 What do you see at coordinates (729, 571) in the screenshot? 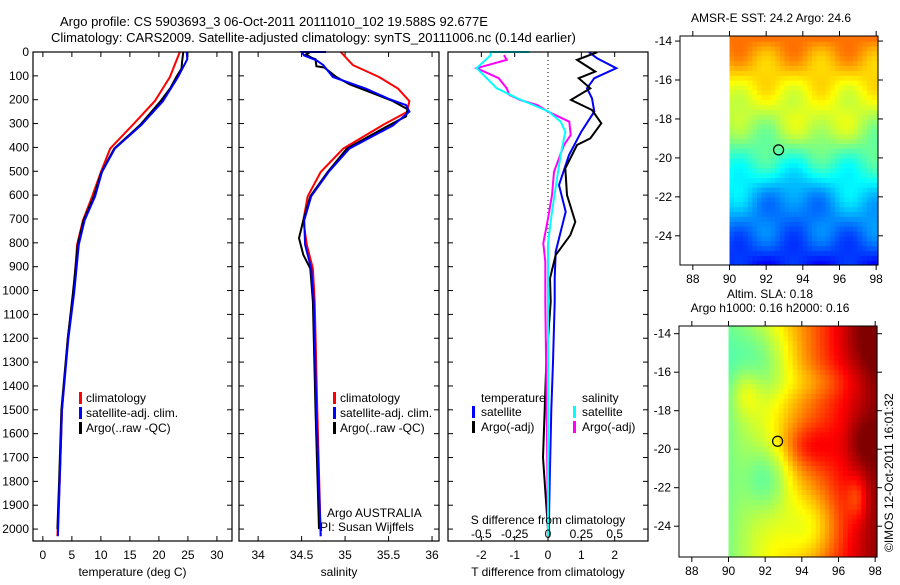
I see `lon-tick-label: 90` at bounding box center [729, 571].